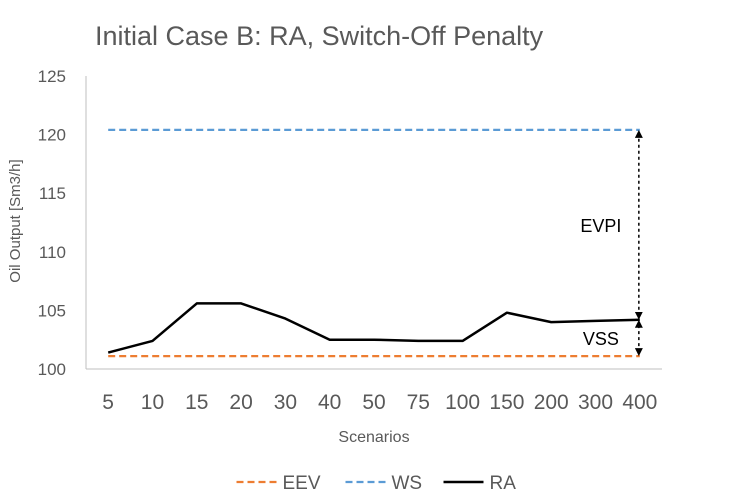  Describe the element at coordinates (278, 483) in the screenshot. I see `legend-item-eev: EEV` at that location.